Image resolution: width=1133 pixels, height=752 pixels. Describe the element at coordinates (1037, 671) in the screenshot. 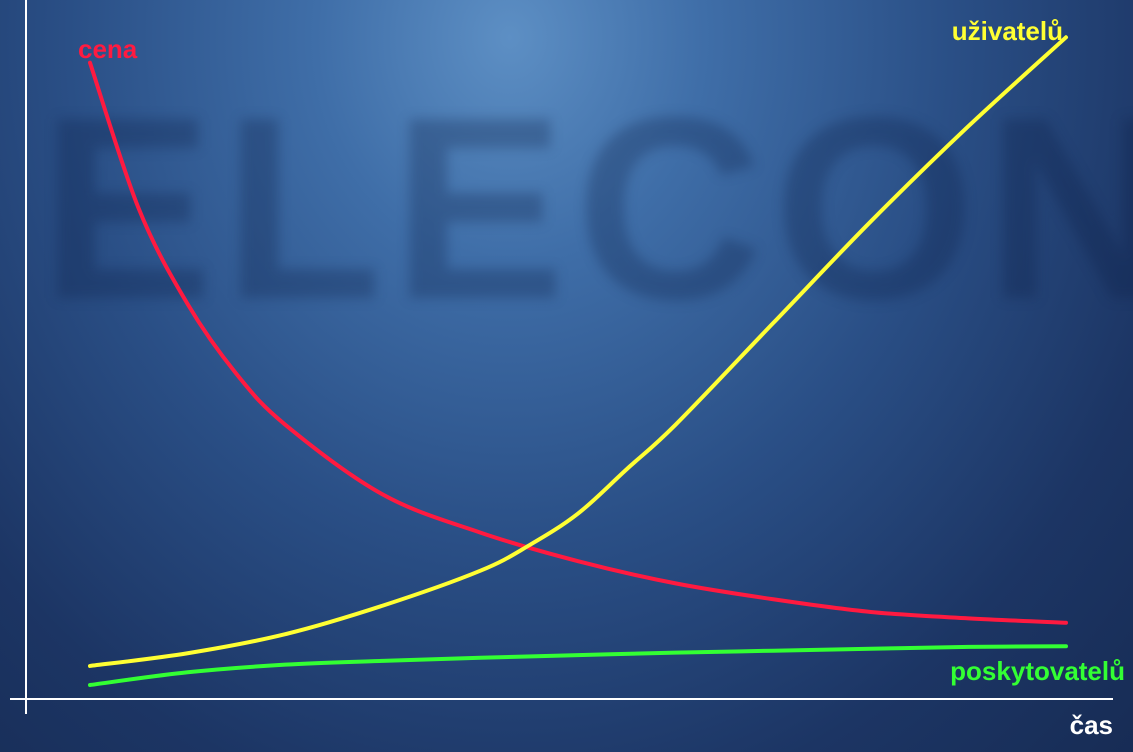

I see `series-label-poskytovatelu: poskytovatelů` at that location.